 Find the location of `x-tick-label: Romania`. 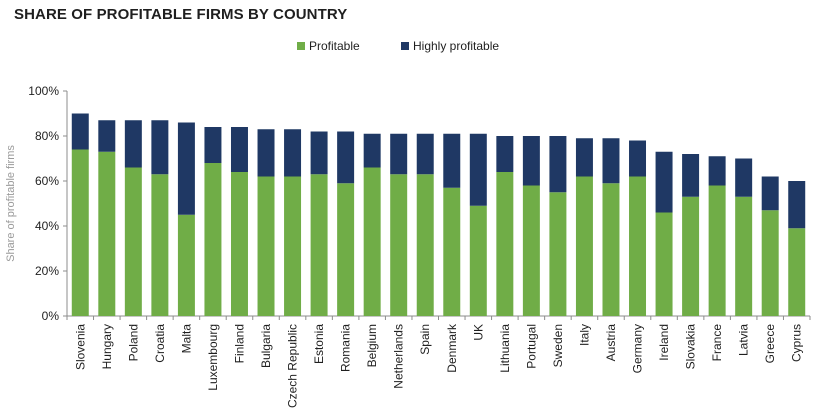

x-tick-label: Romania is located at coordinates (346, 348).